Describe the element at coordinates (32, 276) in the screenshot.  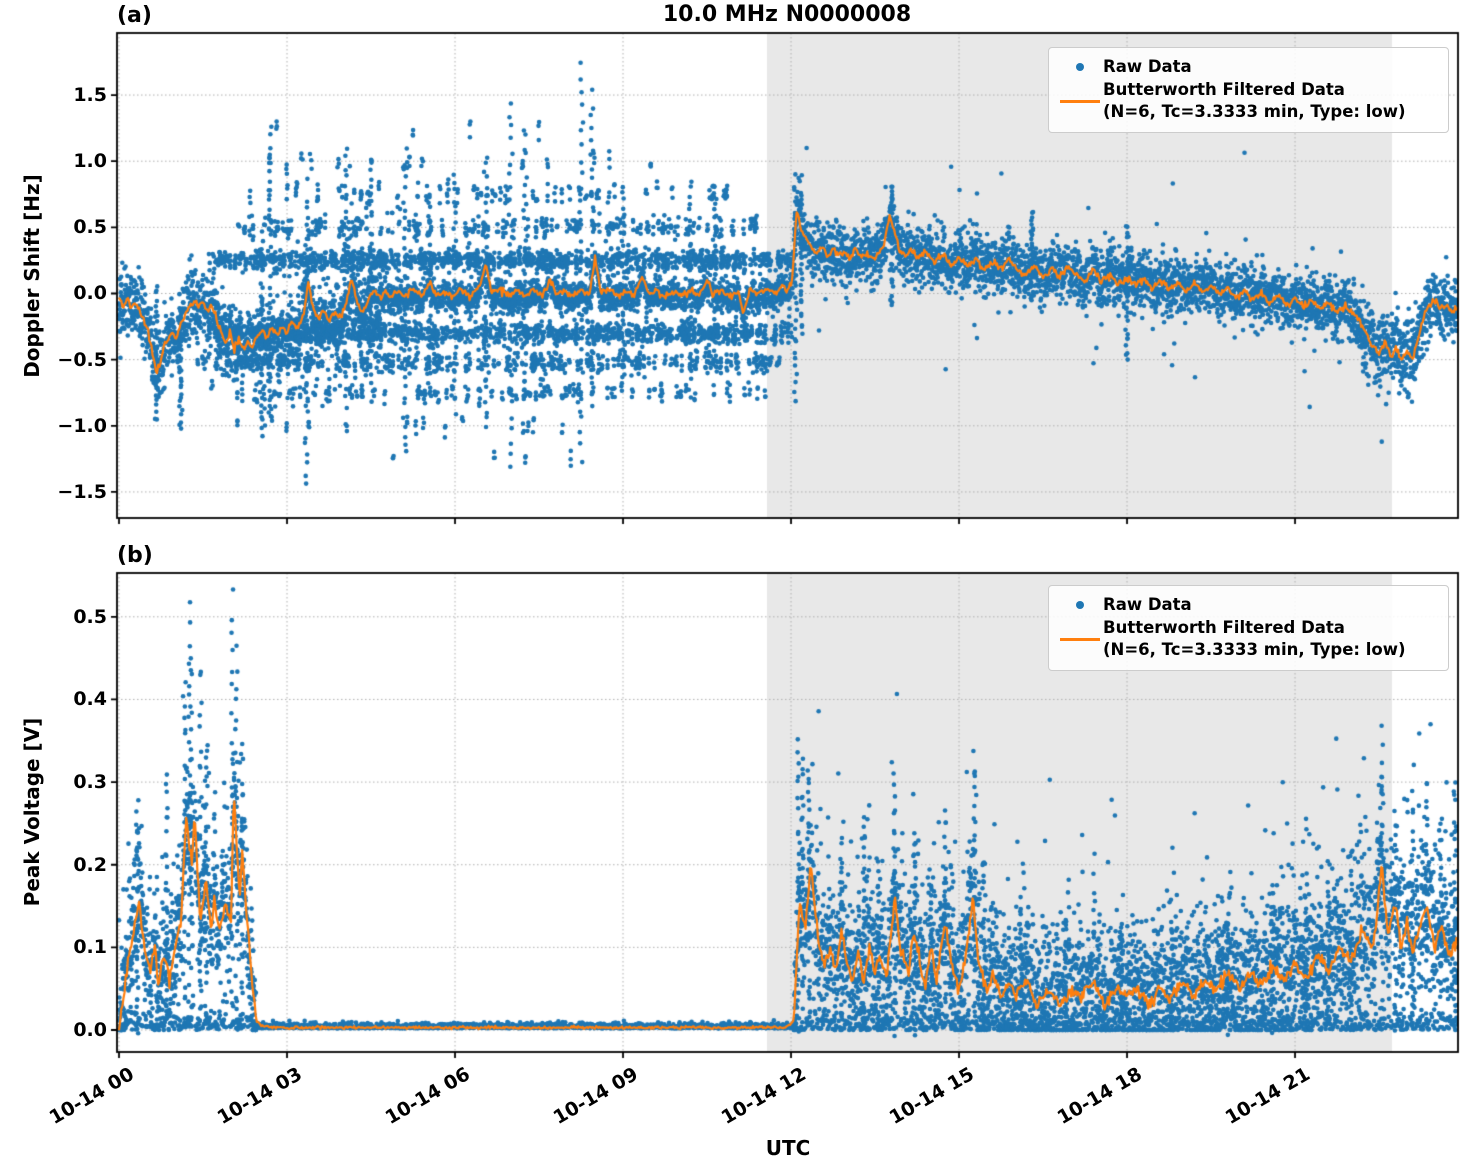
I see `y-axis-label-doppler: Doppler Shift [Hz]` at that location.